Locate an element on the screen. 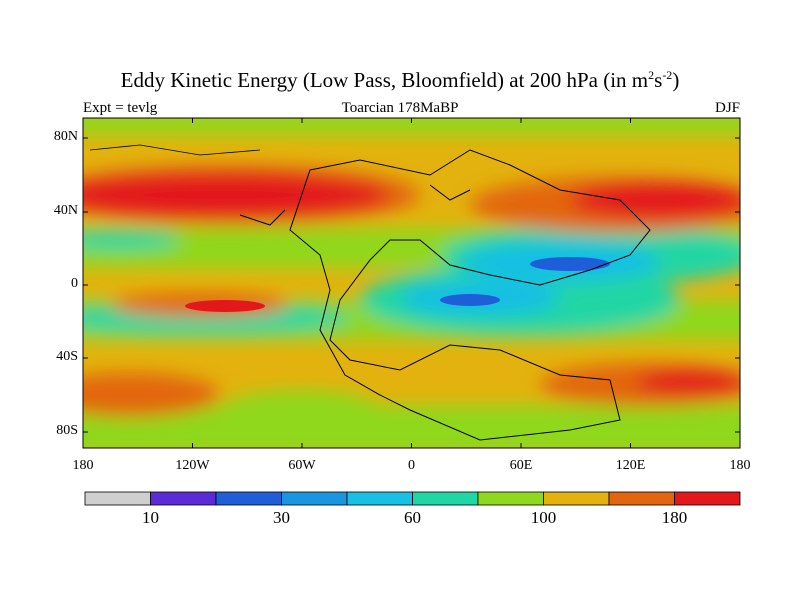  colorbar-label: 60 is located at coordinates (412, 517).